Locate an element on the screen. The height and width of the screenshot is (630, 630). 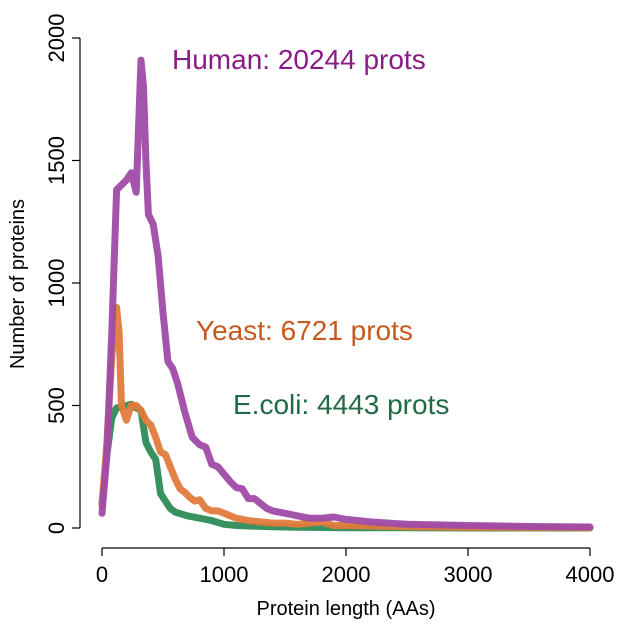
y-axis-title: Number of proteins is located at coordinates (18, 284).